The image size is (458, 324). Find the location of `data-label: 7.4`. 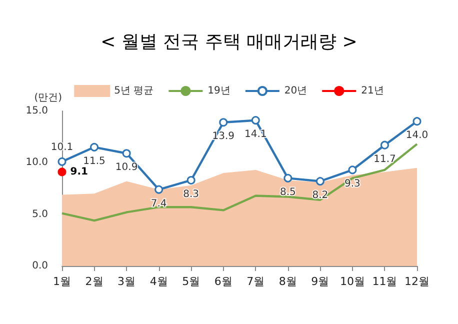

data-label: 7.4 is located at coordinates (158, 204).